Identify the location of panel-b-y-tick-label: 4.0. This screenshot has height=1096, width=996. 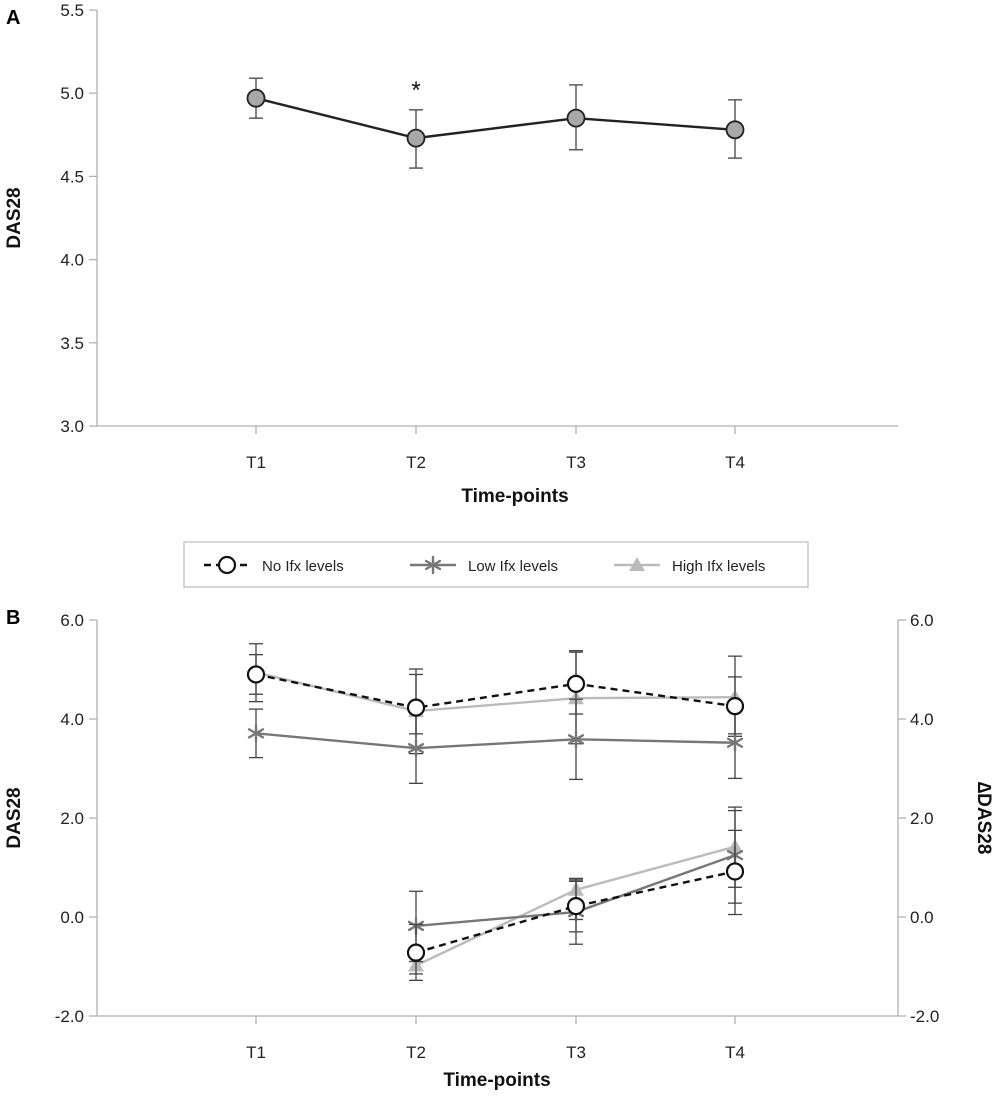
(72, 719).